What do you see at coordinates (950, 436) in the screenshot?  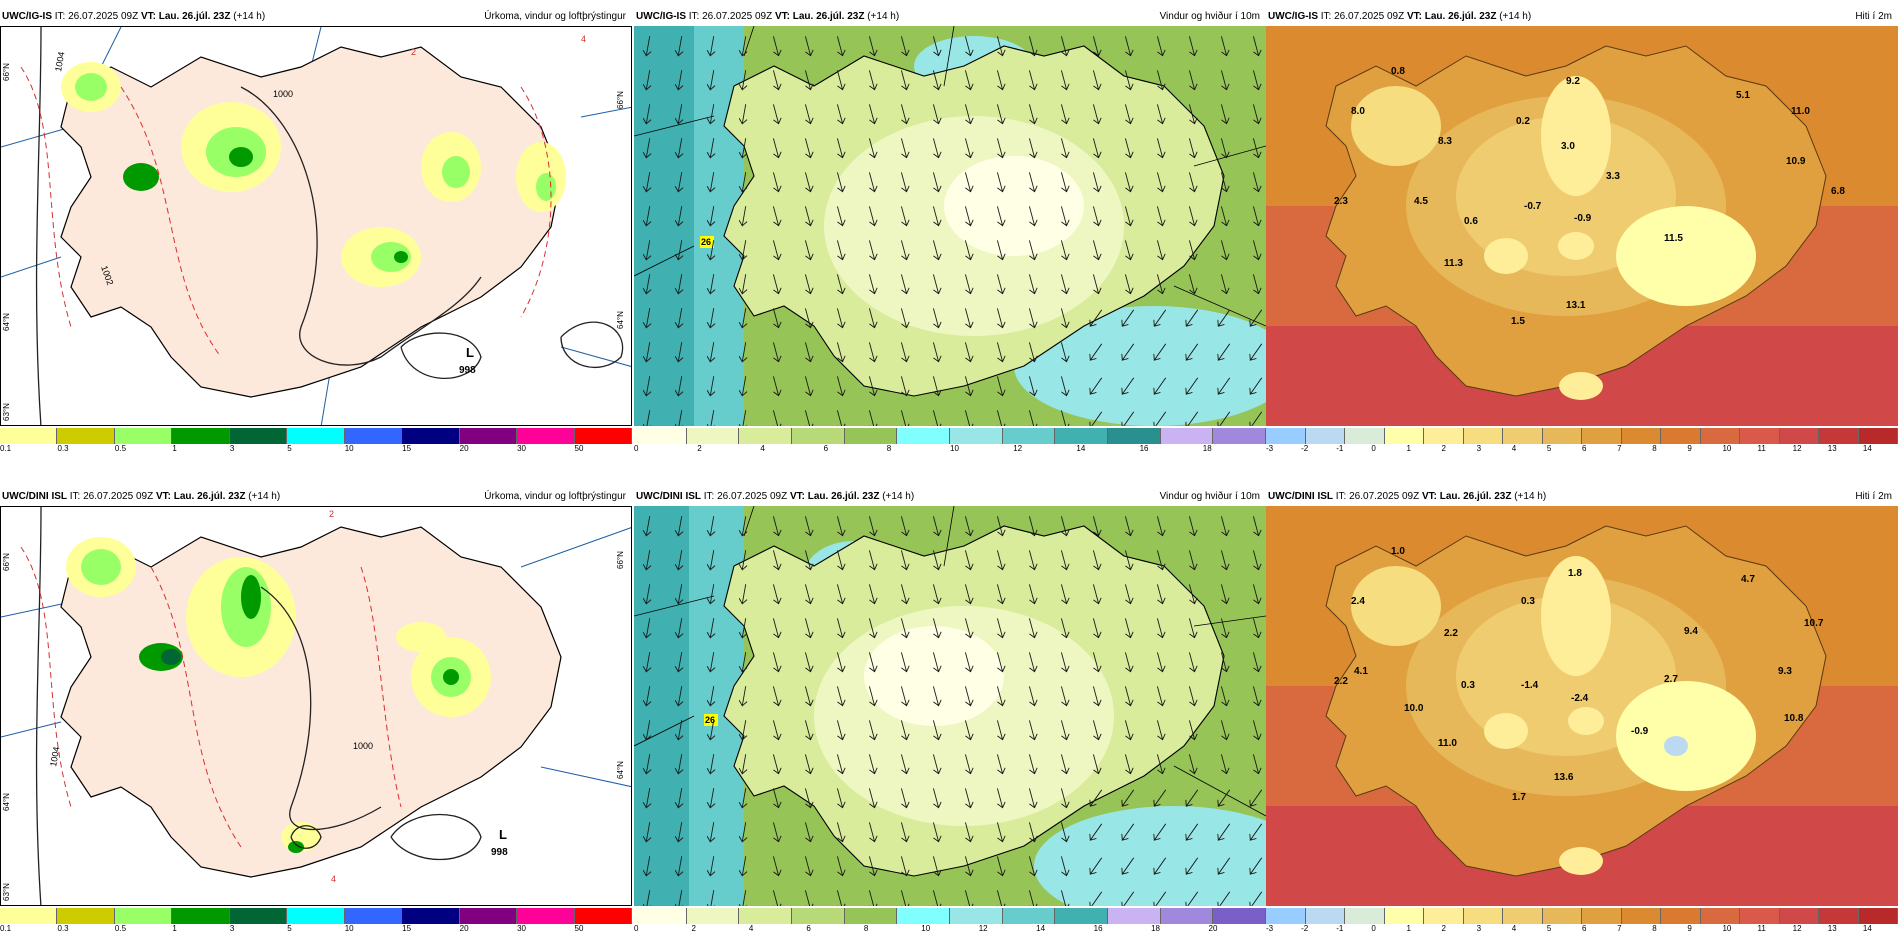 I see `legend-bar` at bounding box center [950, 436].